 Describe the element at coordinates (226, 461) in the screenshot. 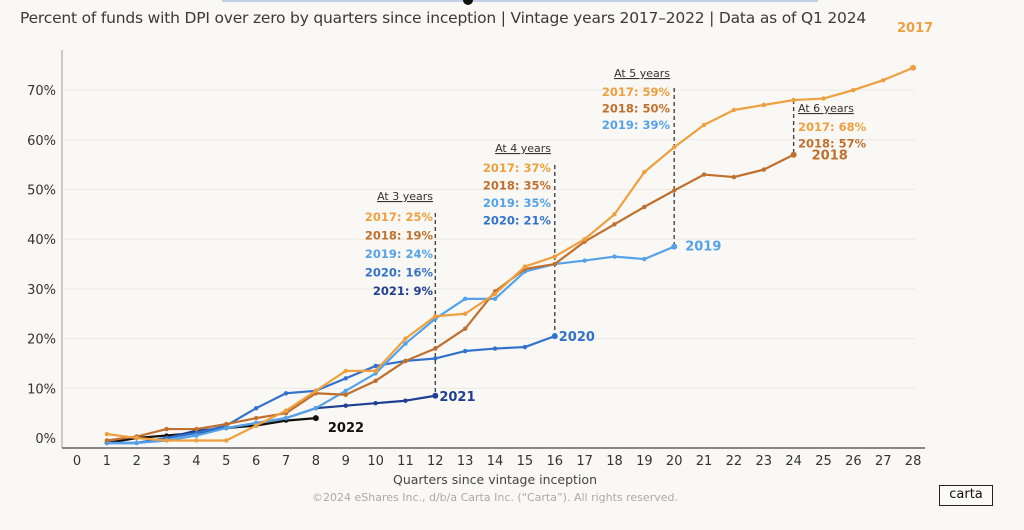

I see `x-tick-label: 5` at that location.